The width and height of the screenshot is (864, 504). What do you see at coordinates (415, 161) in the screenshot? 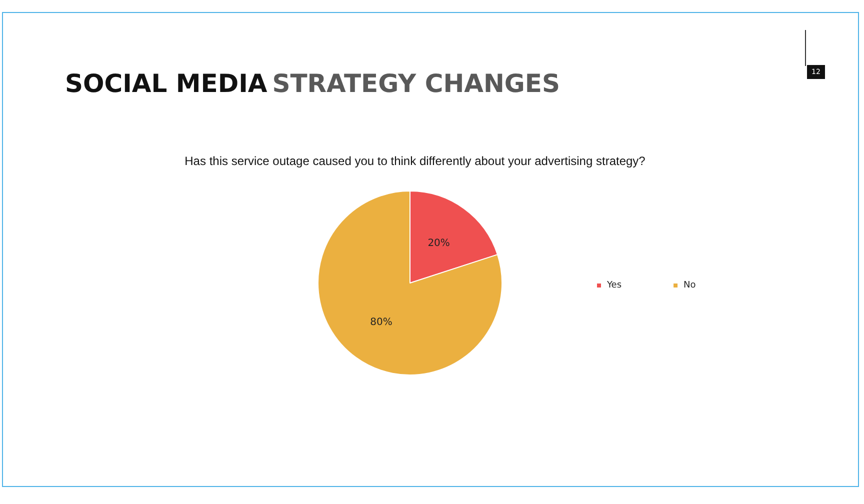
I see `chart-subtitle: Has this service outage caused you to think differently about your advertising strategy?` at bounding box center [415, 161].